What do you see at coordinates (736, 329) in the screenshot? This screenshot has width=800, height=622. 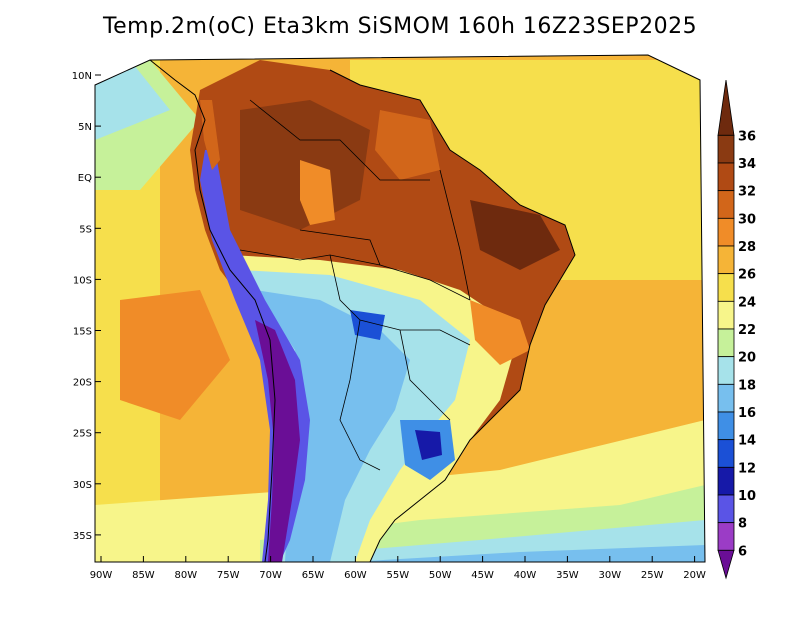 I see `color-legend: 36 34 32 30 28 26 24 22 20 18 16 14 12 10 8 6` at bounding box center [736, 329].